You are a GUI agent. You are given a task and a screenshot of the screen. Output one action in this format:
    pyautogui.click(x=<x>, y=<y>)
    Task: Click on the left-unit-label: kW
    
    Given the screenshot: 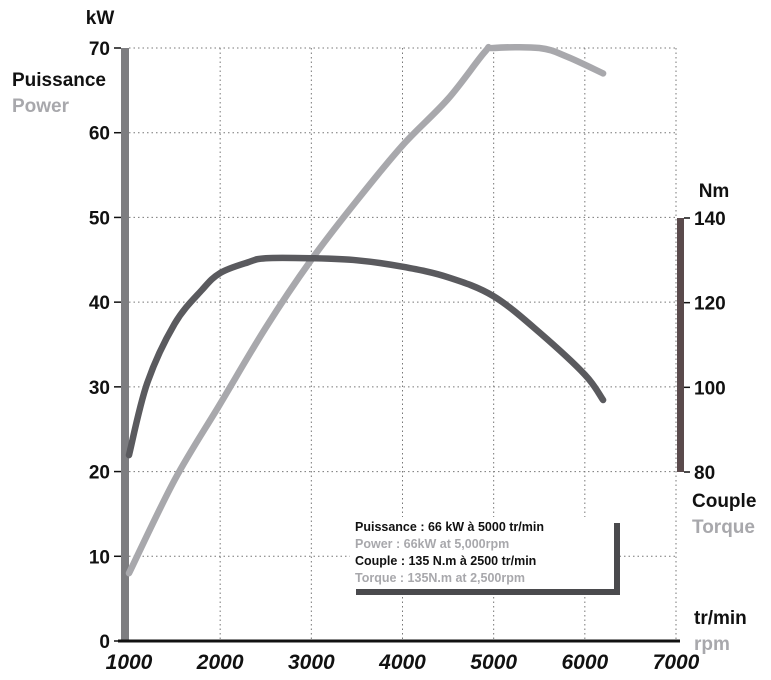 What is the action you would take?
    pyautogui.click(x=100, y=18)
    